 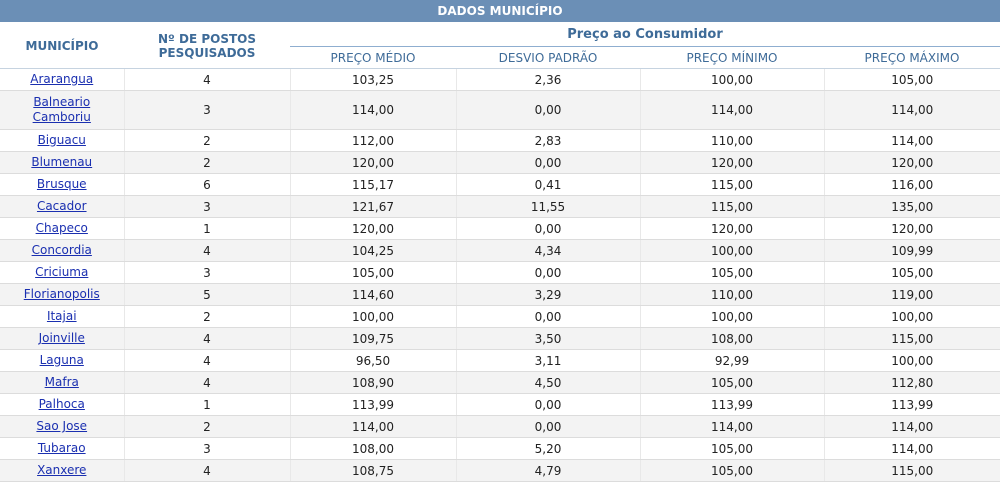 What do you see at coordinates (912, 79) in the screenshot?
I see `cell-preco-maximo: 105,00` at bounding box center [912, 79].